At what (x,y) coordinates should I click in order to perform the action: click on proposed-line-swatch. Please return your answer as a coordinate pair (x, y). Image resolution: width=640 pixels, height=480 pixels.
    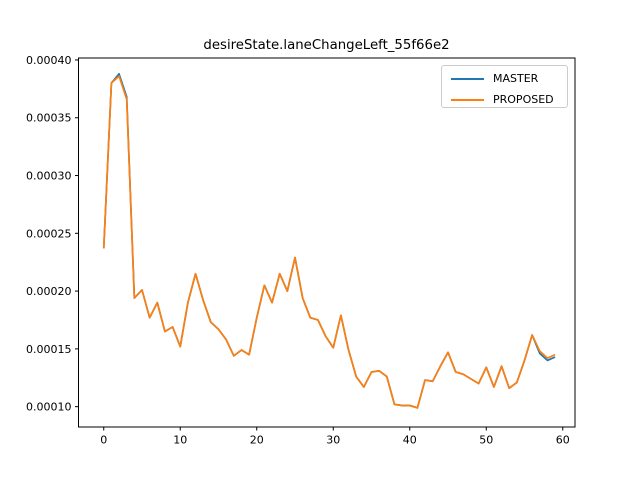
    Looking at the image, I should click on (467, 99).